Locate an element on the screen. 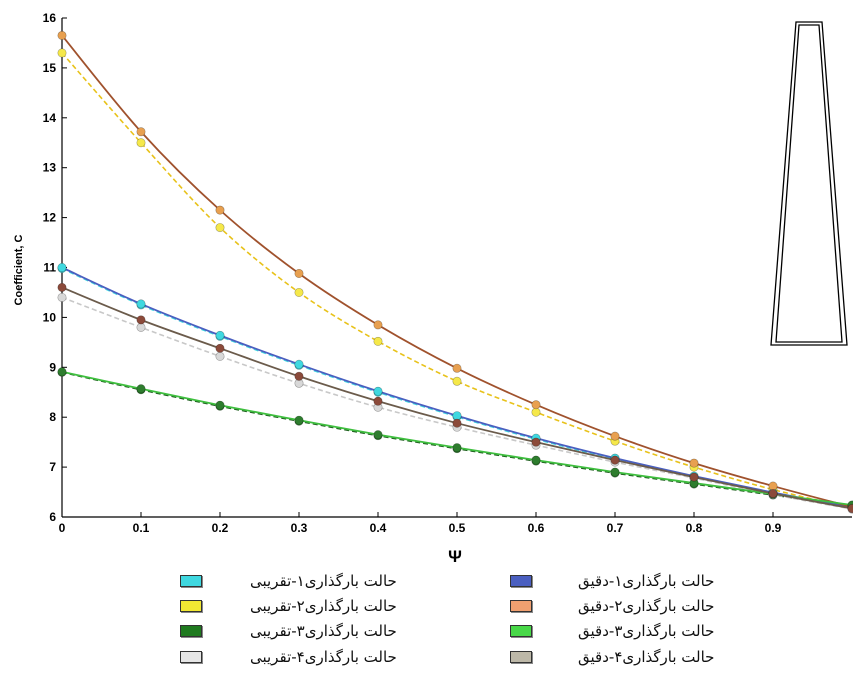 This screenshot has height=677, width=853. y-tick-label: 13 is located at coordinates (50, 168).